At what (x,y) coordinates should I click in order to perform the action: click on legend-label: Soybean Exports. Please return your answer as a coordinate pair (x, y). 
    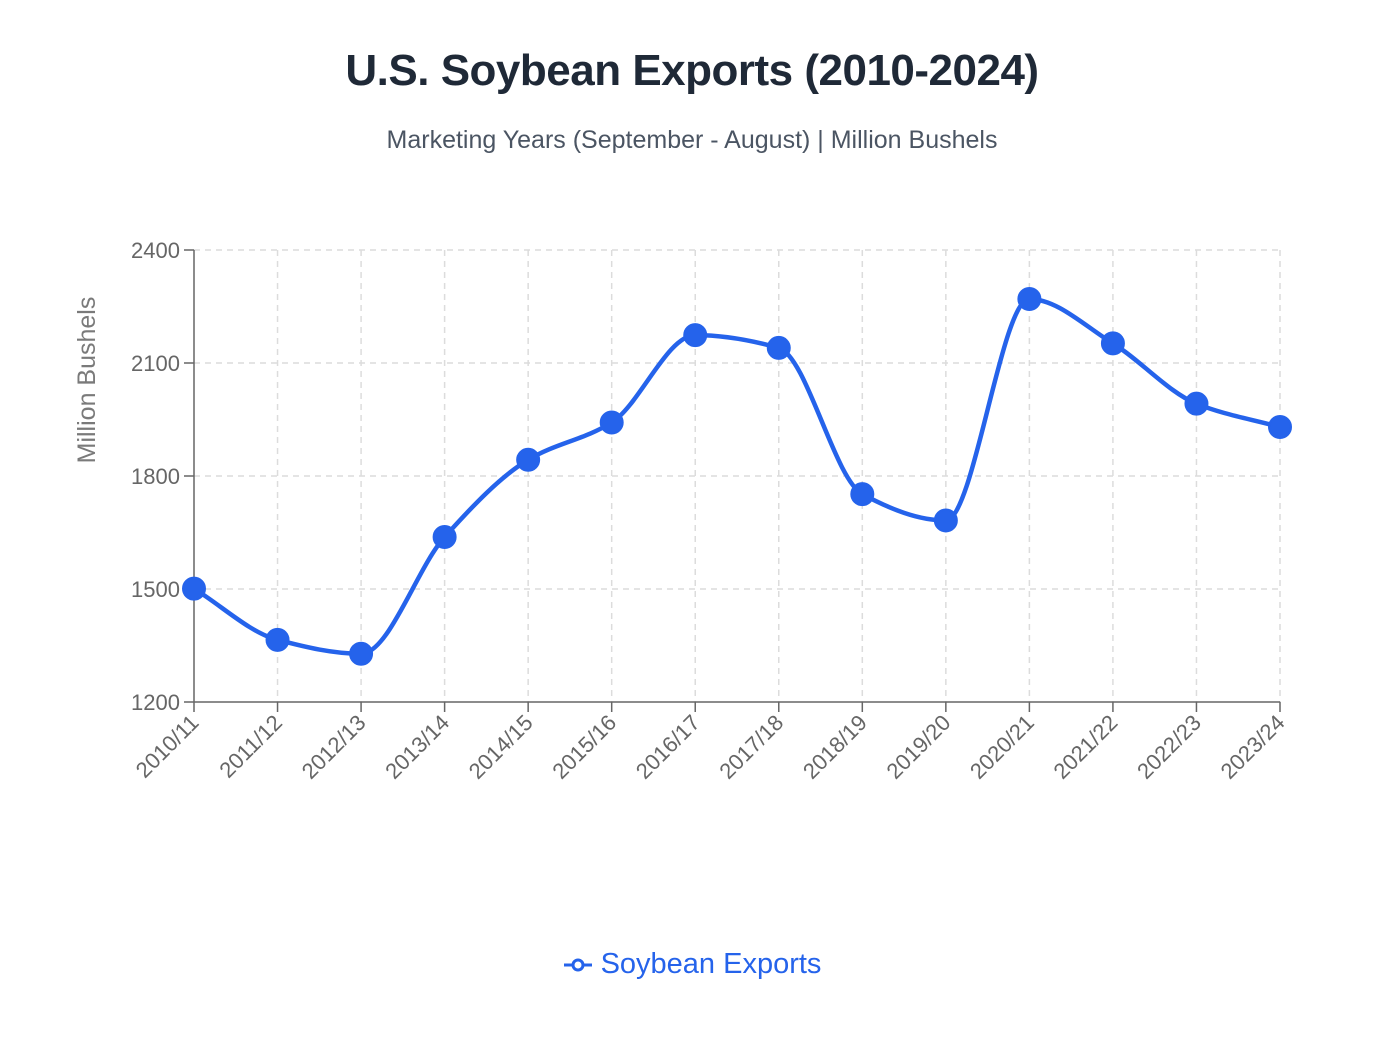
    Looking at the image, I should click on (711, 964).